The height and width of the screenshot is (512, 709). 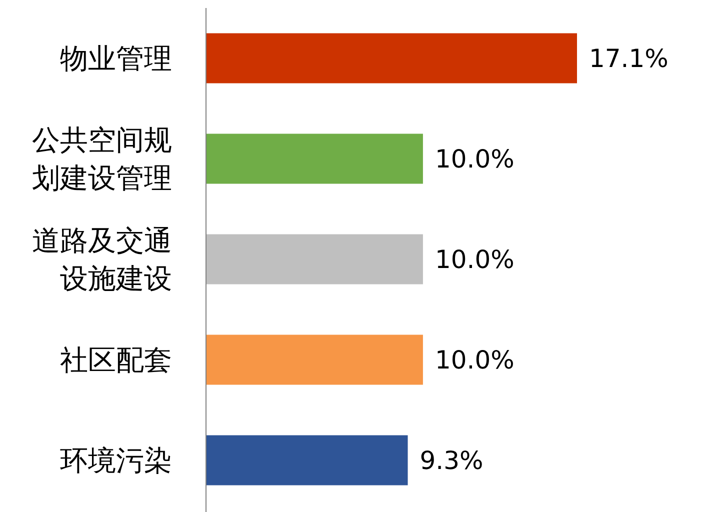 What do you see at coordinates (628, 58) in the screenshot?
I see `data-label: 17.1%` at bounding box center [628, 58].